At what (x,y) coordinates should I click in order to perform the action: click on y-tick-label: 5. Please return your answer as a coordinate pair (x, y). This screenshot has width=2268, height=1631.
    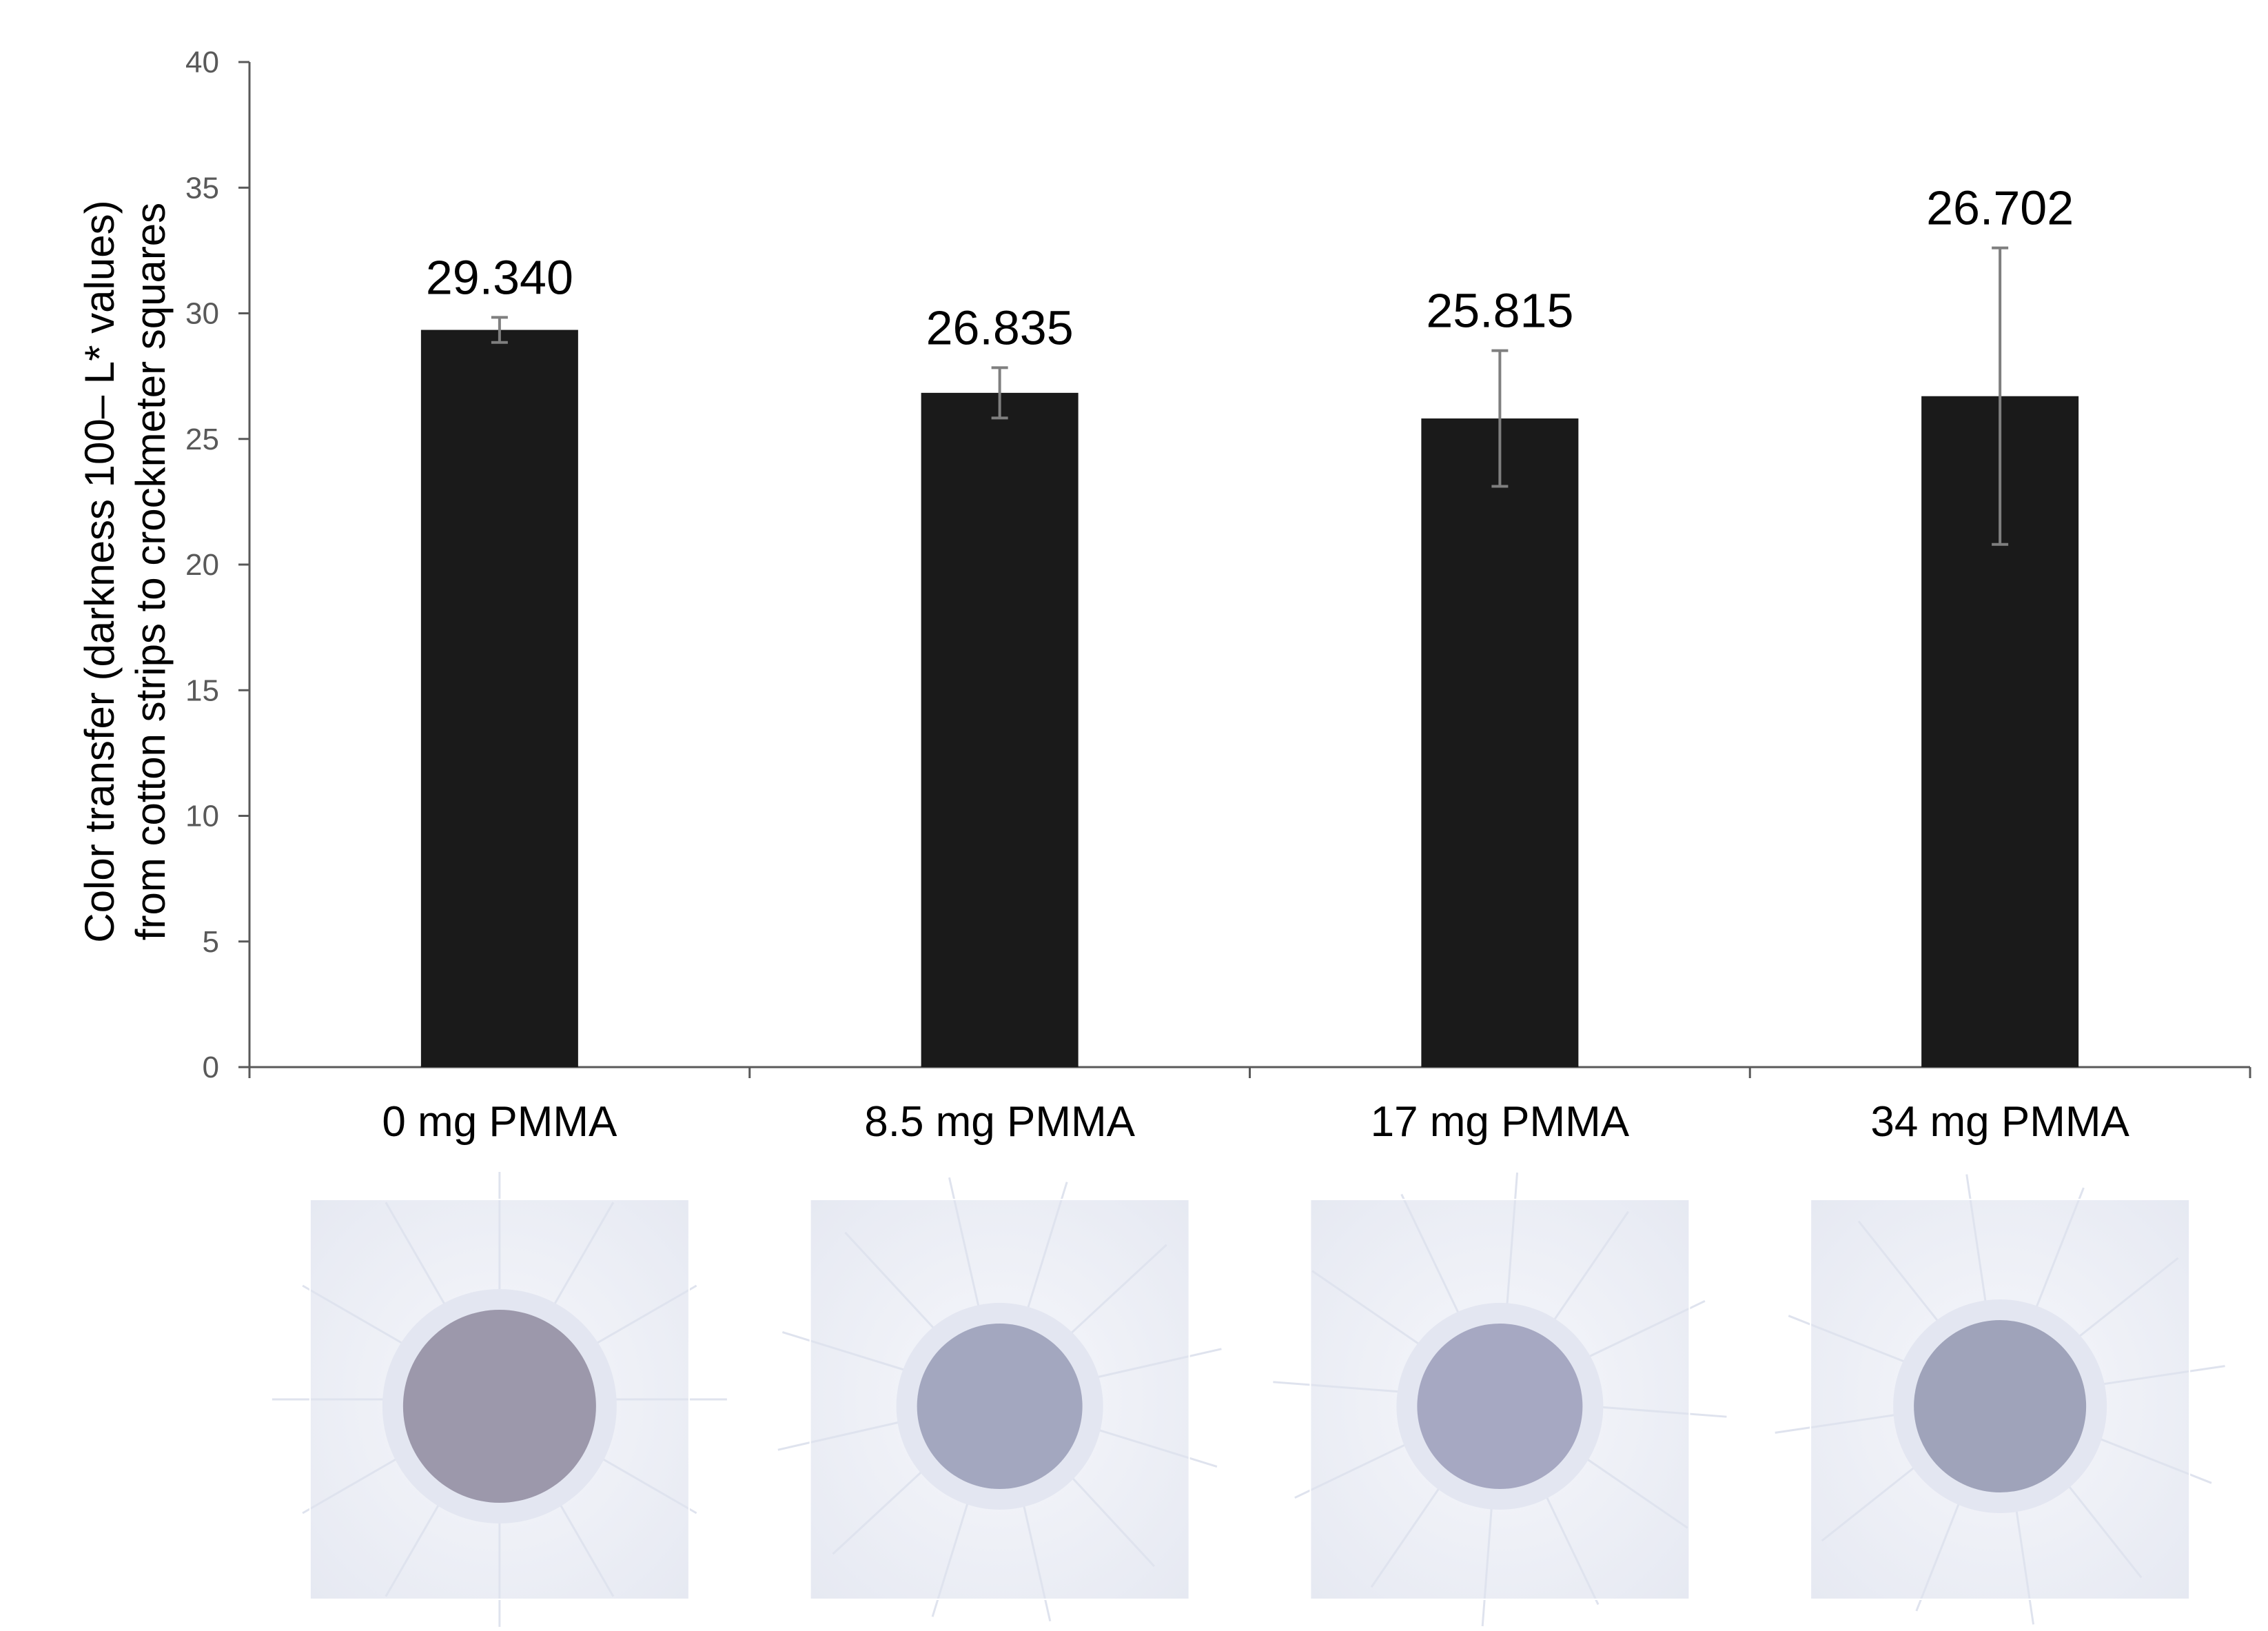
    Looking at the image, I should click on (211, 942).